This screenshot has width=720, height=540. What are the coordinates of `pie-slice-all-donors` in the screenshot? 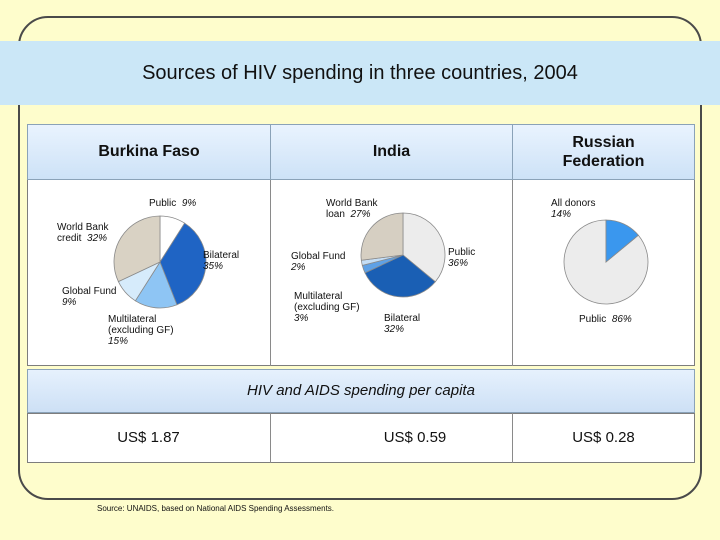 It's located at (622, 241).